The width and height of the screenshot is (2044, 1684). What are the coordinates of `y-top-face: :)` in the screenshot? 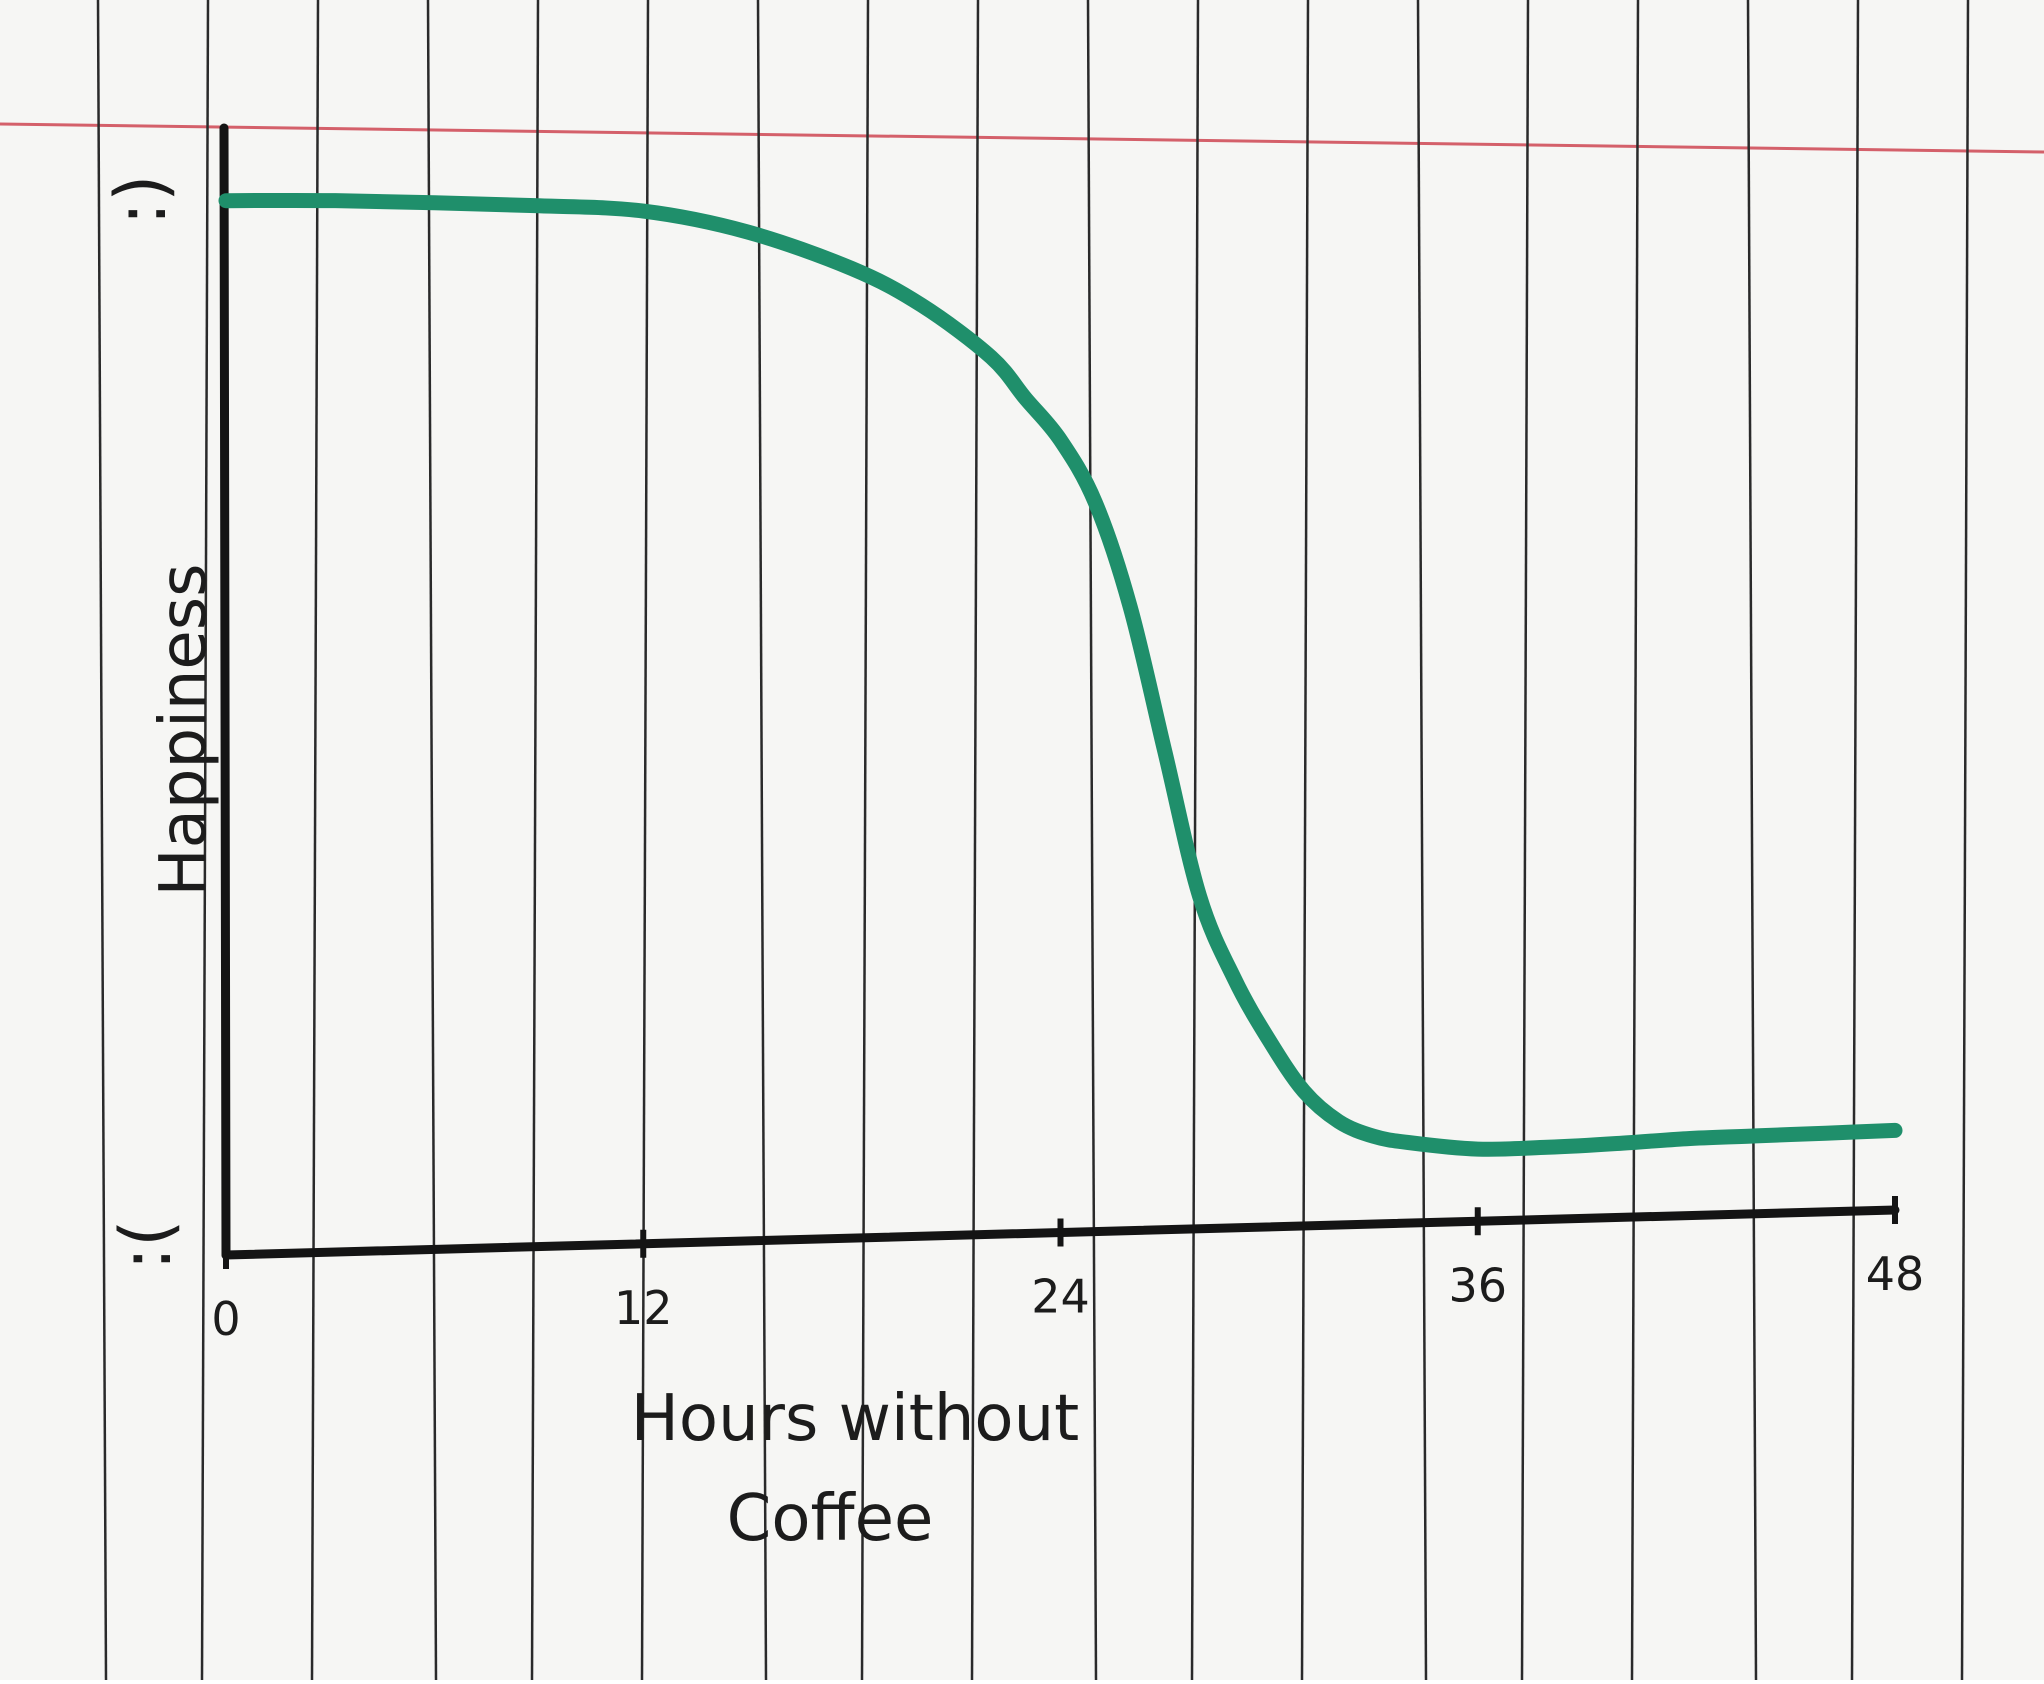 It's located at (141, 200).